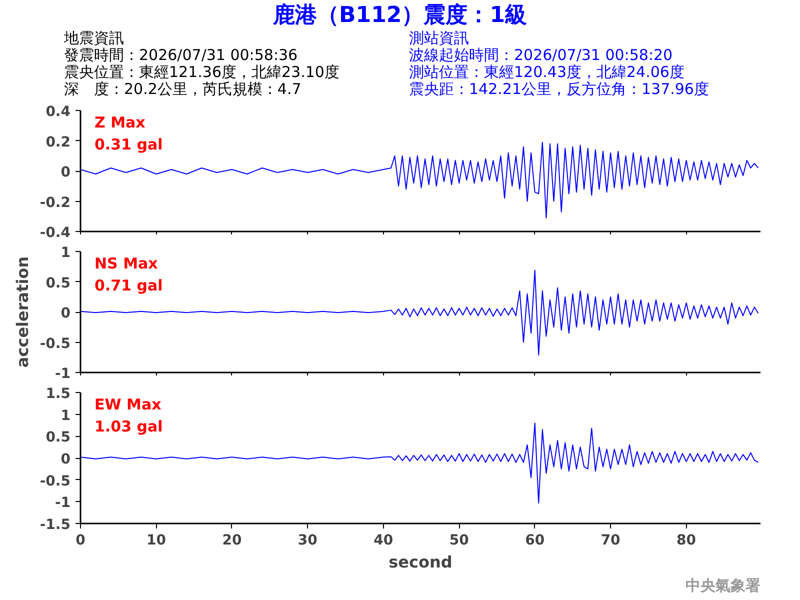  I want to click on y-tick-label: 0.2, so click(58, 142).